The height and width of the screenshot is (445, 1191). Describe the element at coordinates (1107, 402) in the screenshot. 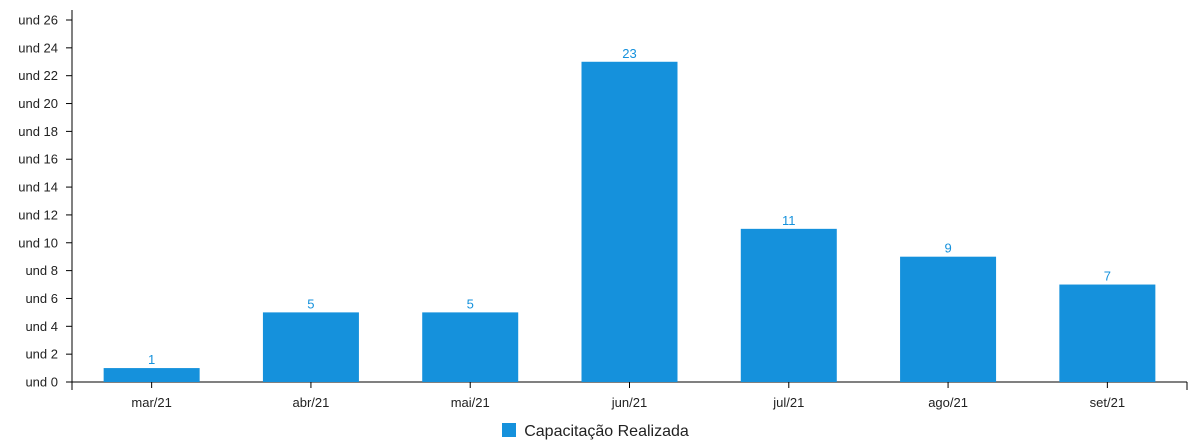

I see `x-tick-label: set/21` at that location.